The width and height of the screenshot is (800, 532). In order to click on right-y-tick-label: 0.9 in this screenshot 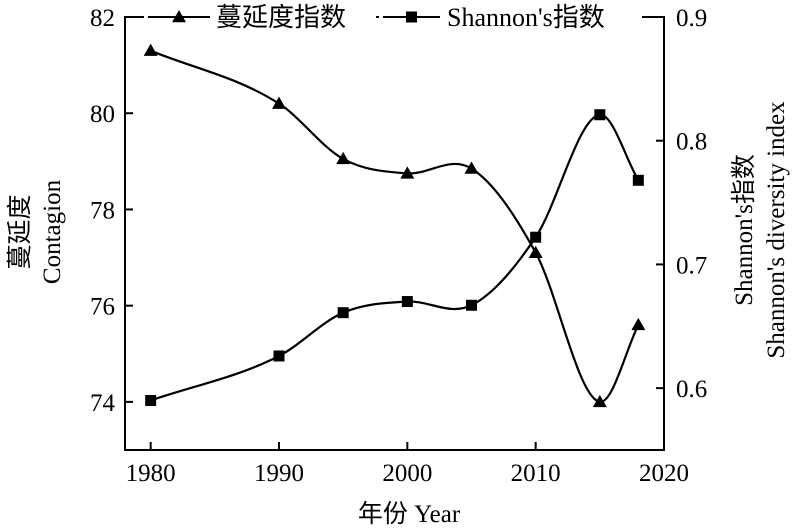, I will do `click(691, 18)`.